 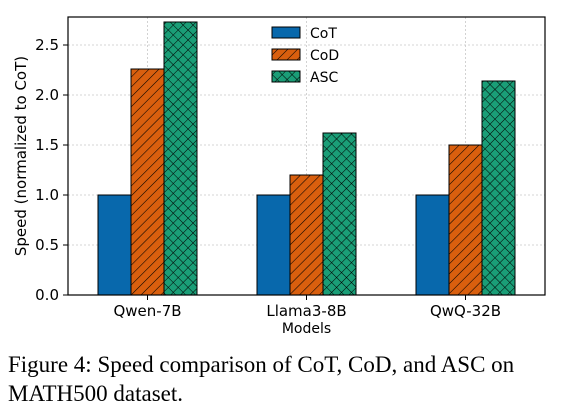 What do you see at coordinates (47, 195) in the screenshot?
I see `y-tick-label: 1.0` at bounding box center [47, 195].